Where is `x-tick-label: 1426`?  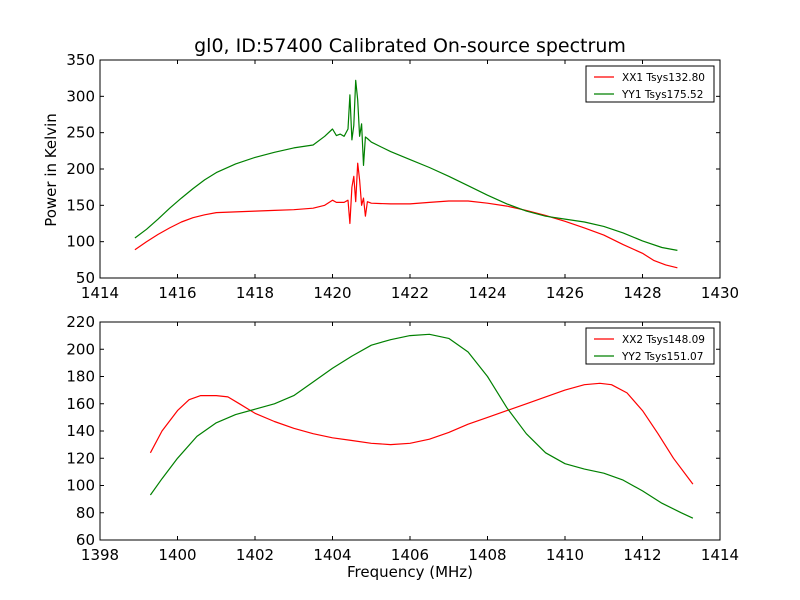 x-tick-label: 1426 is located at coordinates (565, 293).